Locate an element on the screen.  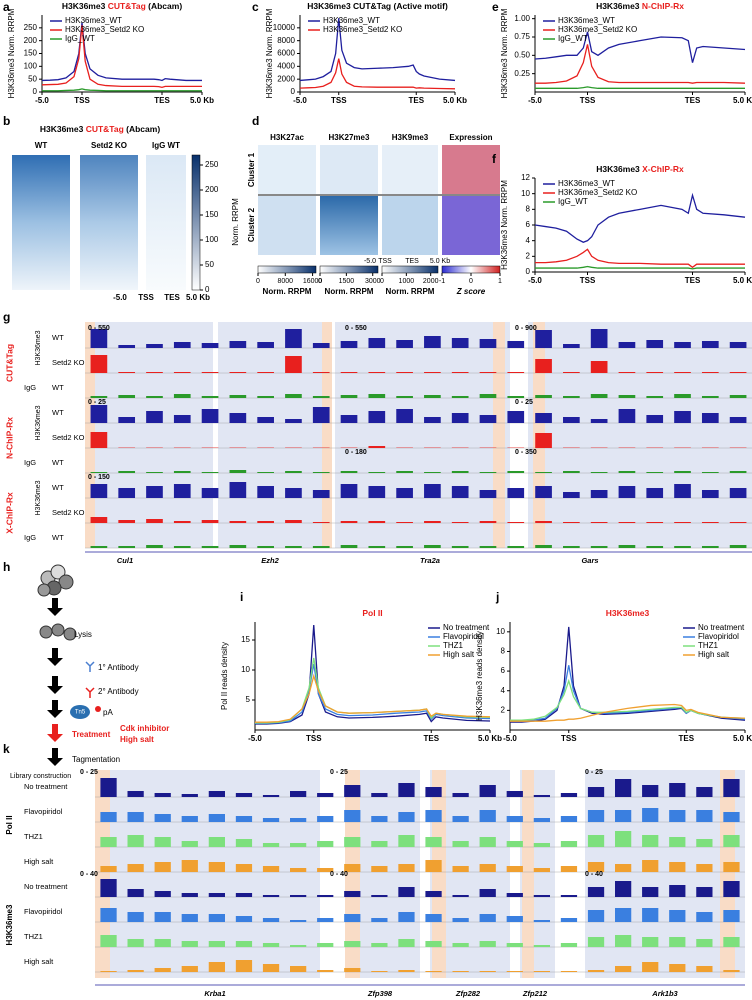
gene-name: Tra2a is located at coordinates (430, 560).